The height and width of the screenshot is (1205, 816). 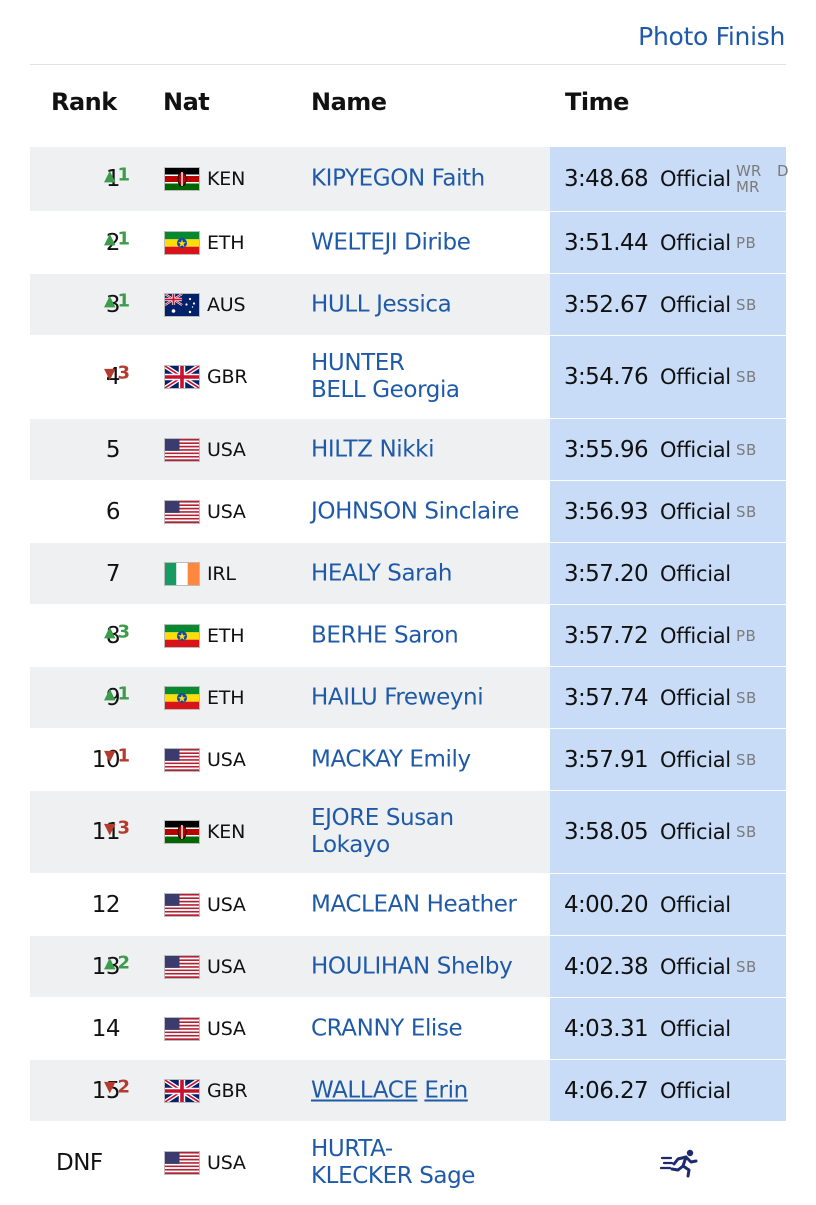 I want to click on nationality: USA, so click(x=226, y=1163).